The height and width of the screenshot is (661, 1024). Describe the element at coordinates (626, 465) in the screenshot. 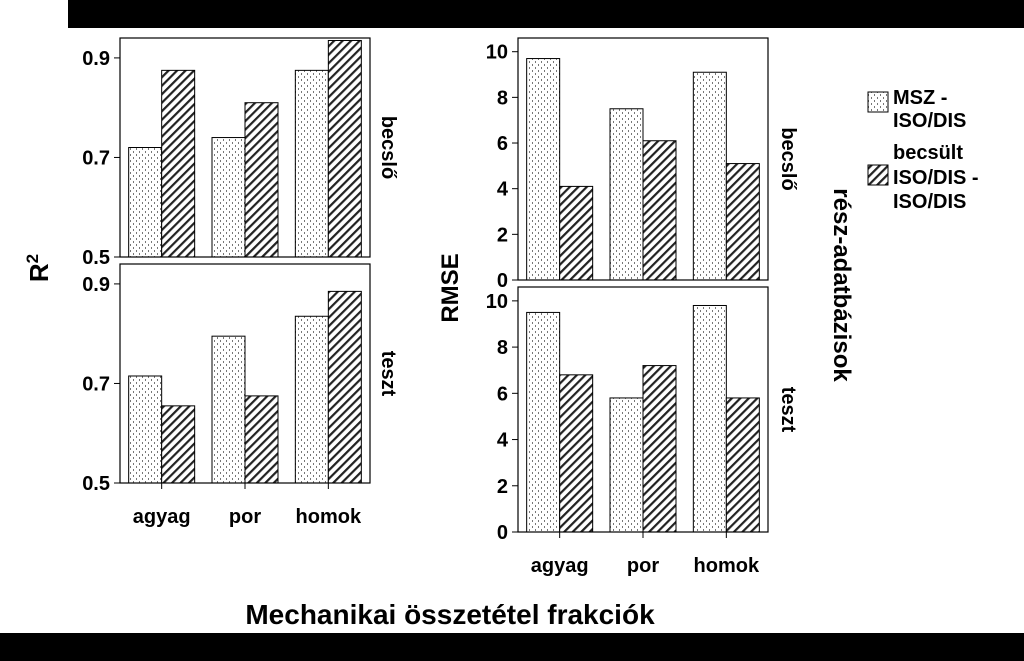

I see `RMSE-teszt-bar-por-msz` at that location.